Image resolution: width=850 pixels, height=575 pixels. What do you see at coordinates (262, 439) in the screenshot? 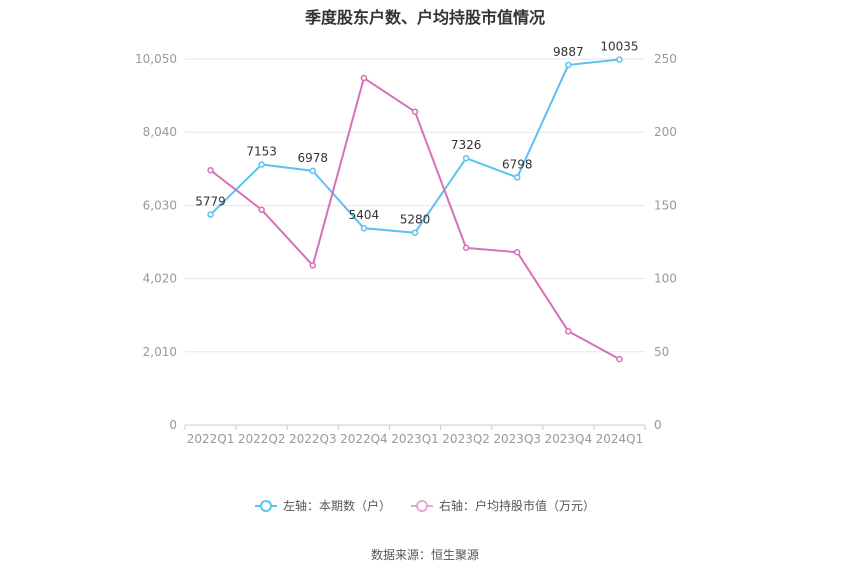
I see `x-tick-label: 2022Q2` at bounding box center [262, 439].